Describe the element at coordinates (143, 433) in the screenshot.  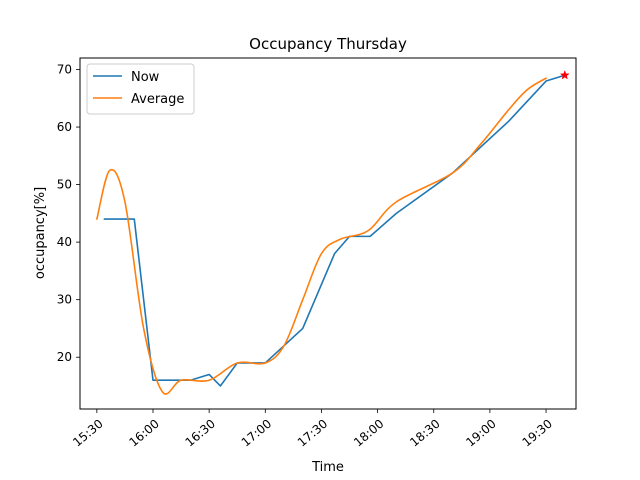
I see `x-tick-label: 16:00` at that location.